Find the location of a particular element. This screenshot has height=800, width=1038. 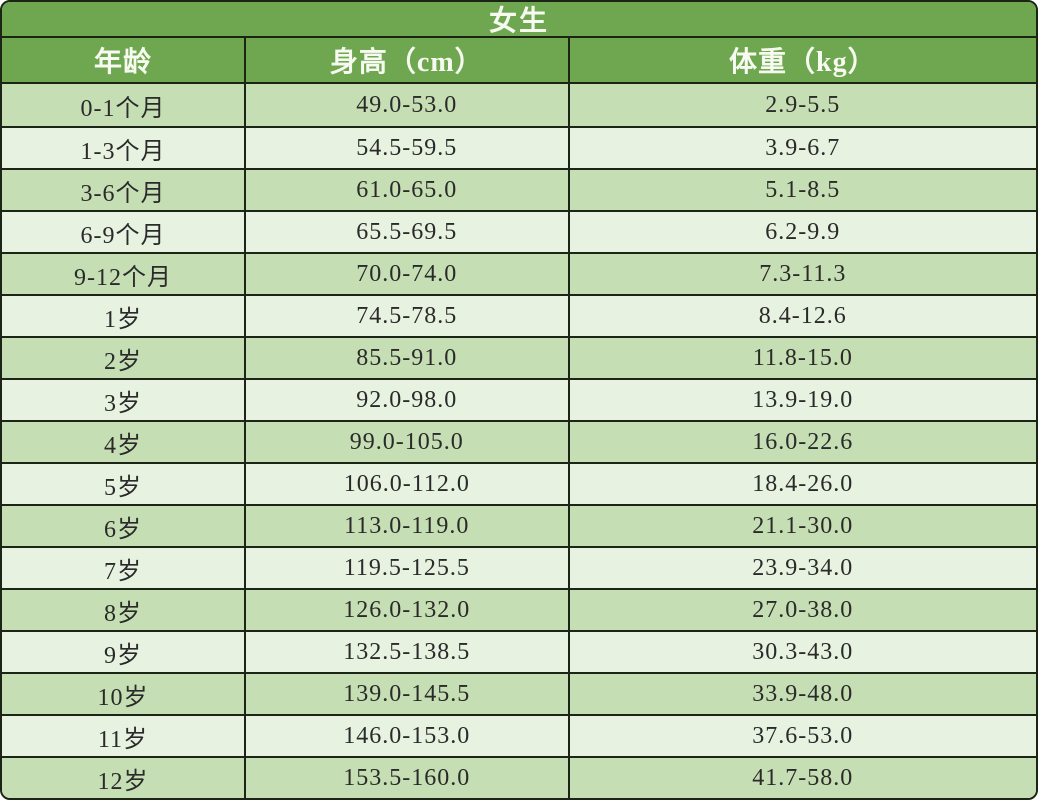

cell-age: 3-6个月 is located at coordinates (123, 193).